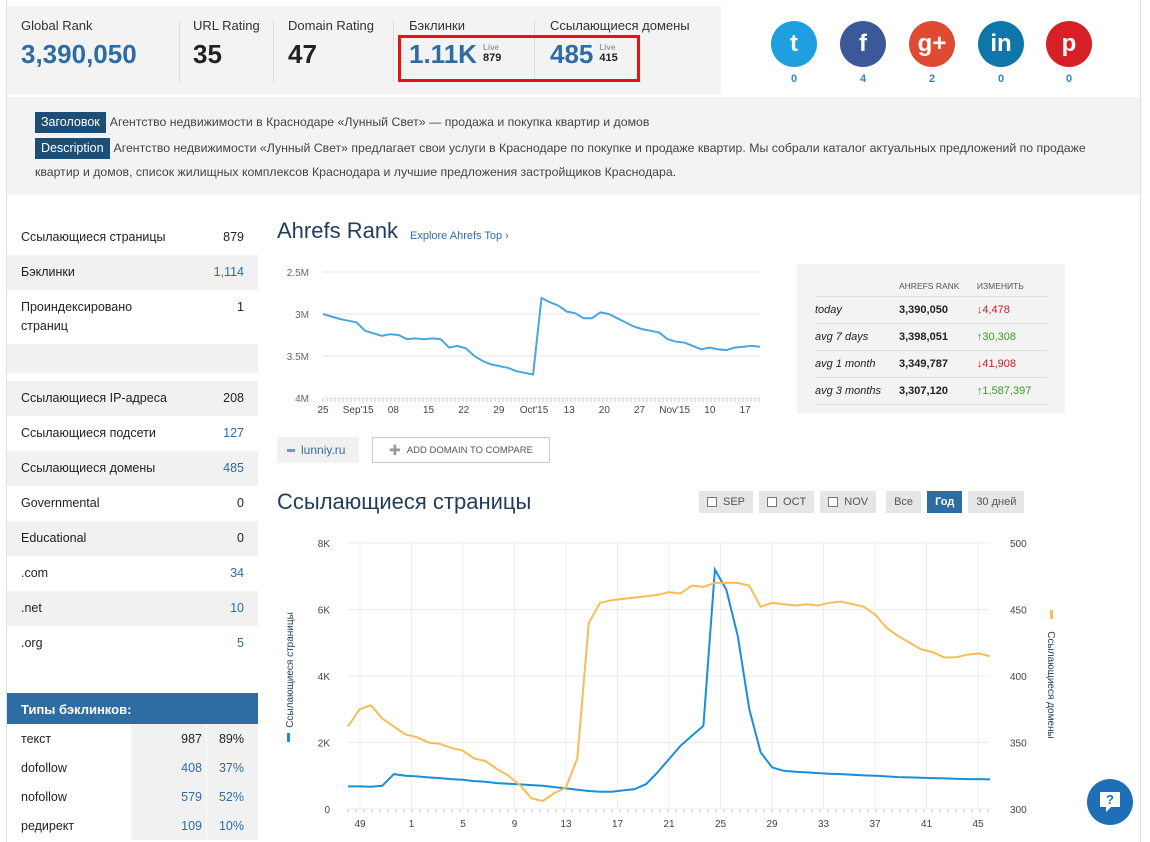  What do you see at coordinates (459, 236) in the screenshot?
I see `explore-ahrefs-top-link: Explore Ahrefs Top ›` at bounding box center [459, 236].